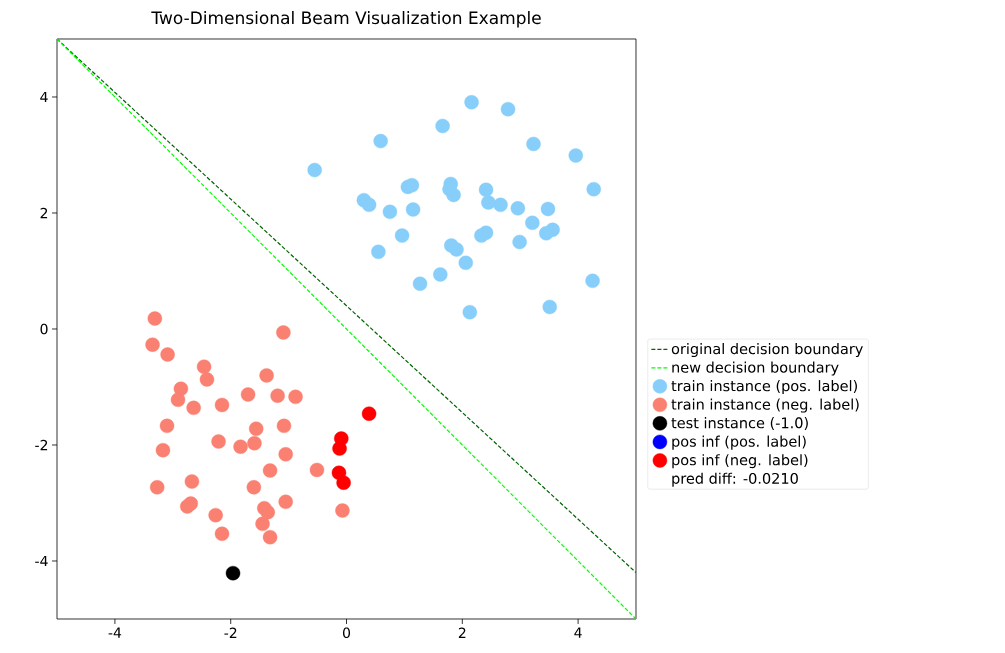 The image size is (1005, 653). Describe the element at coordinates (767, 350) in the screenshot. I see `legend-label: original decision boundary` at that location.